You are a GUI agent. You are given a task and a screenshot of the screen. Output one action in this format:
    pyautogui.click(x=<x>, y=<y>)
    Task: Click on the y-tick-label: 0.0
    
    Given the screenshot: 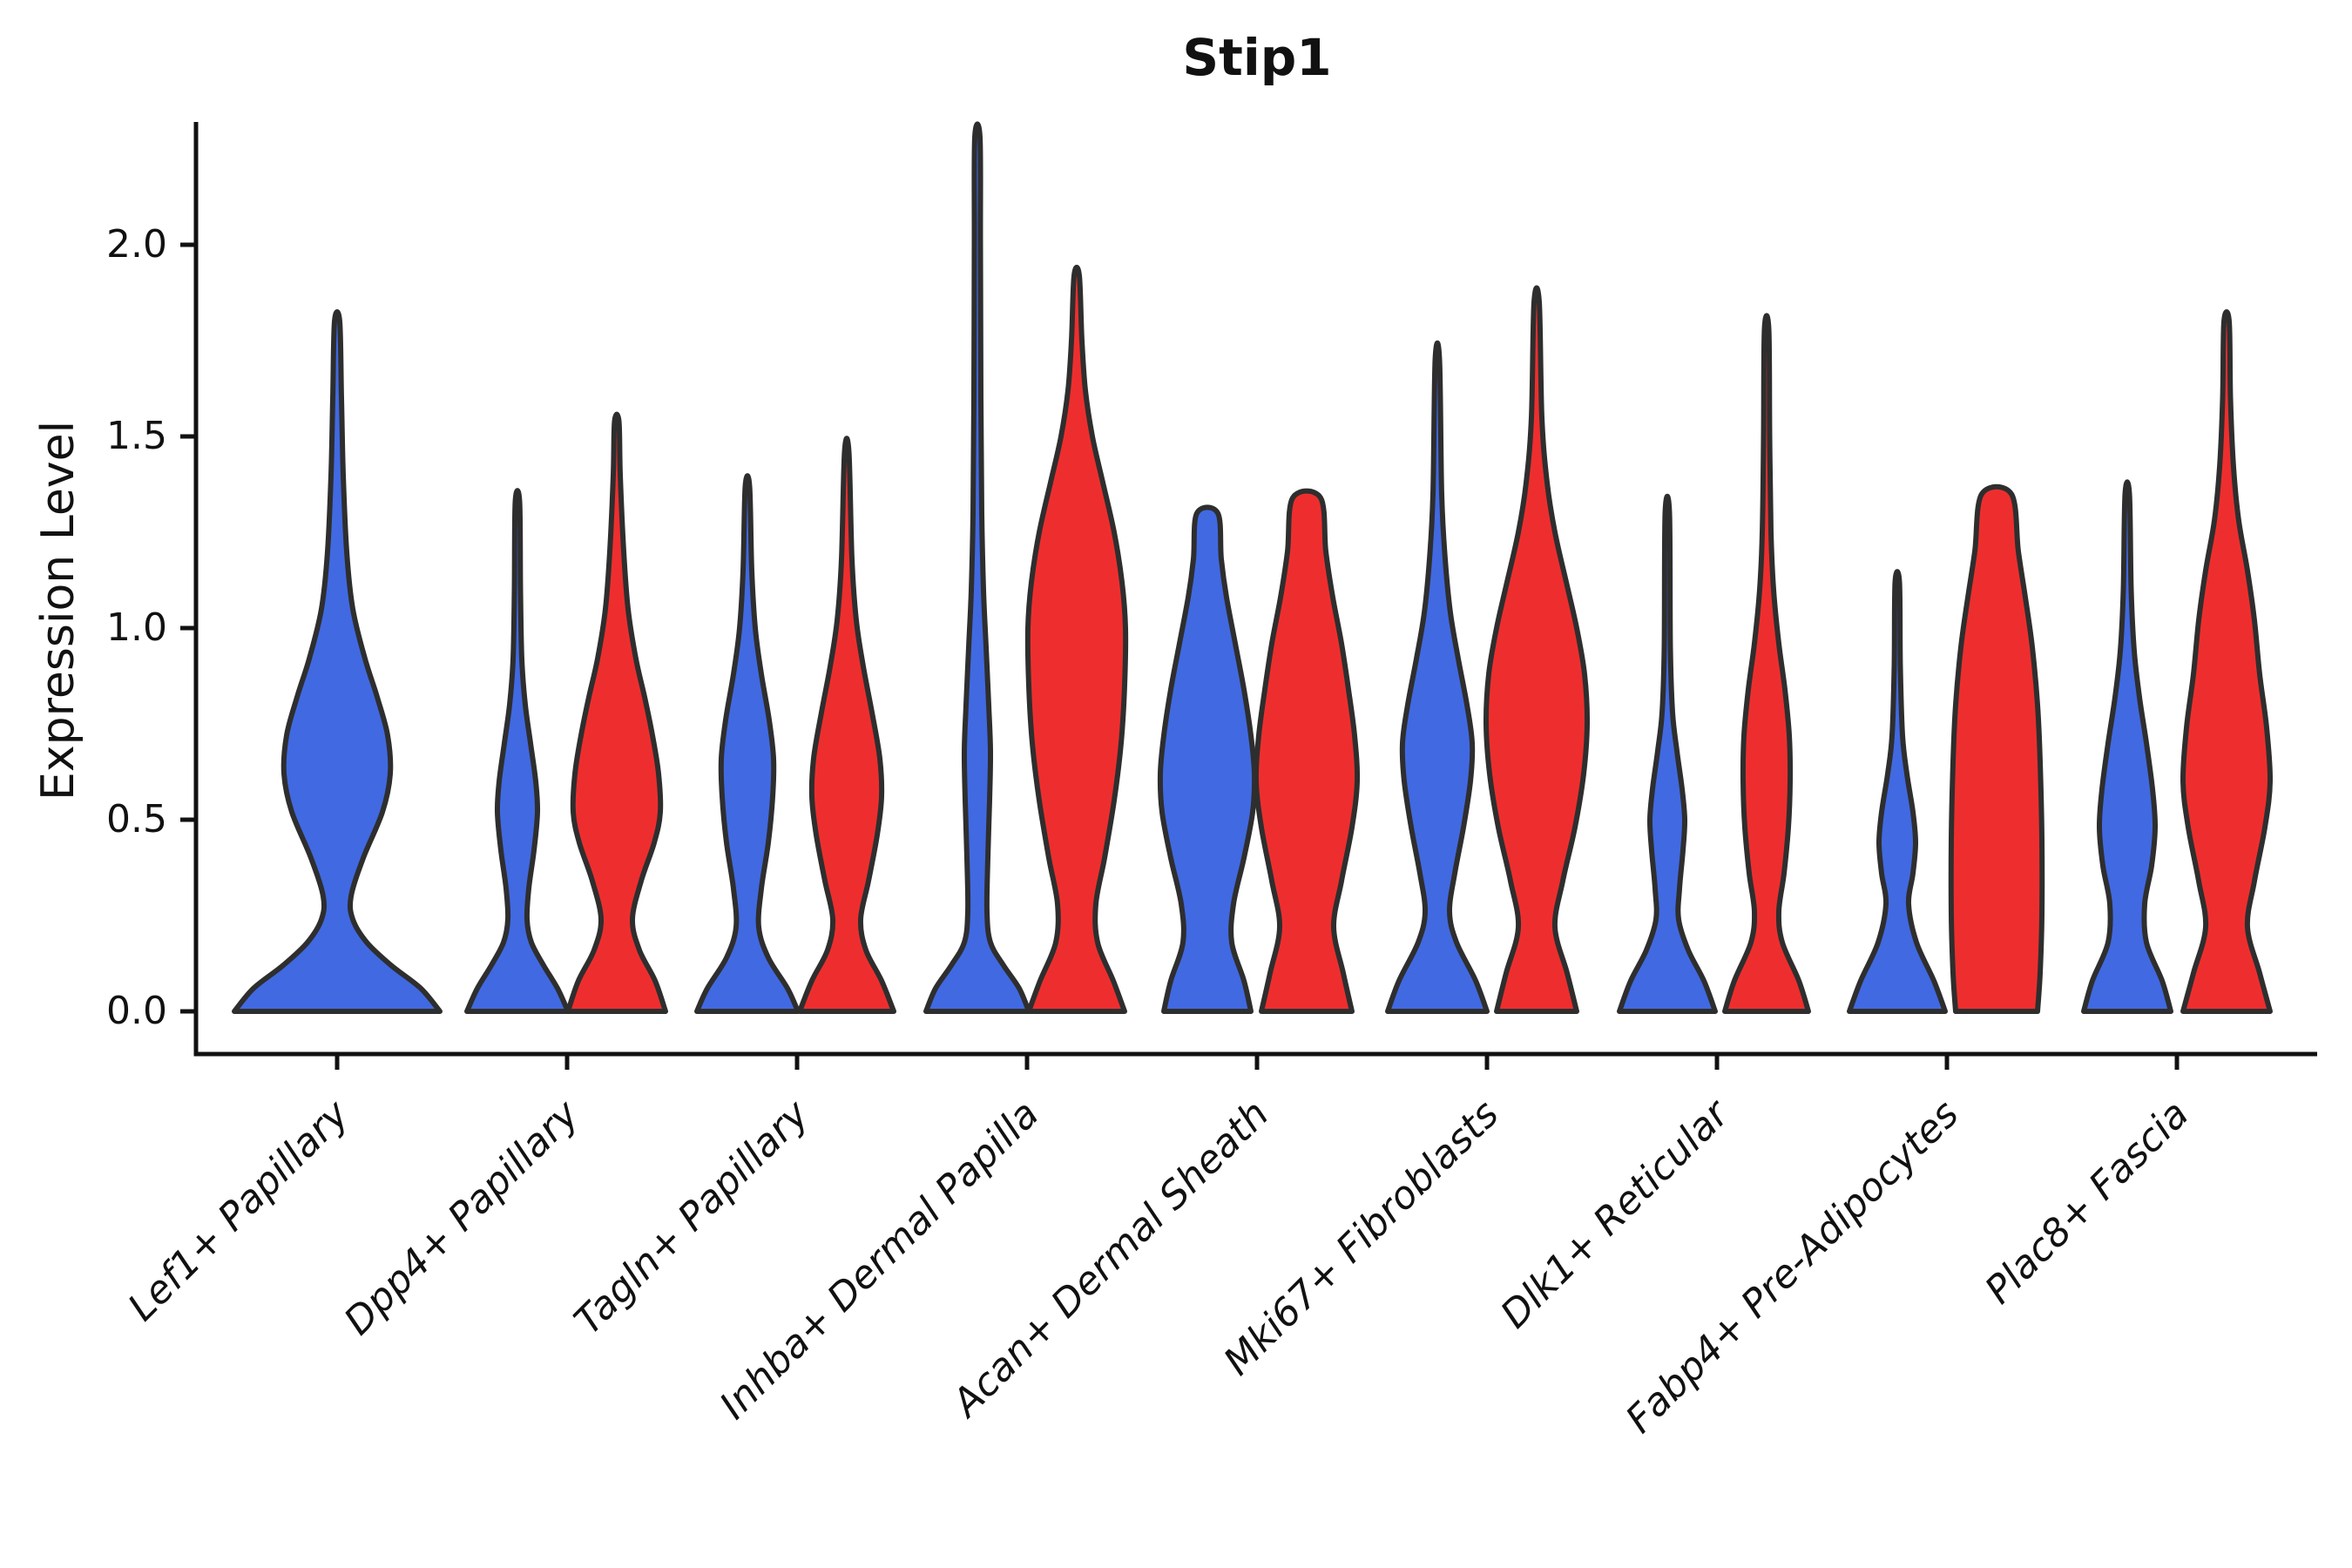 What is the action you would take?
    pyautogui.click(x=136, y=1011)
    